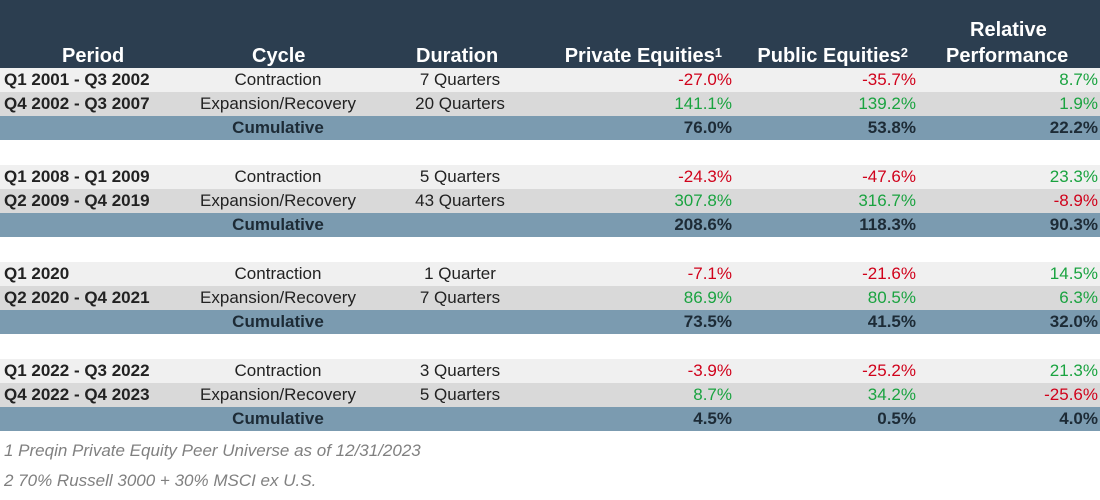 The width and height of the screenshot is (1100, 500). What do you see at coordinates (460, 370) in the screenshot?
I see `duration-cell: 3 Quarters` at bounding box center [460, 370].